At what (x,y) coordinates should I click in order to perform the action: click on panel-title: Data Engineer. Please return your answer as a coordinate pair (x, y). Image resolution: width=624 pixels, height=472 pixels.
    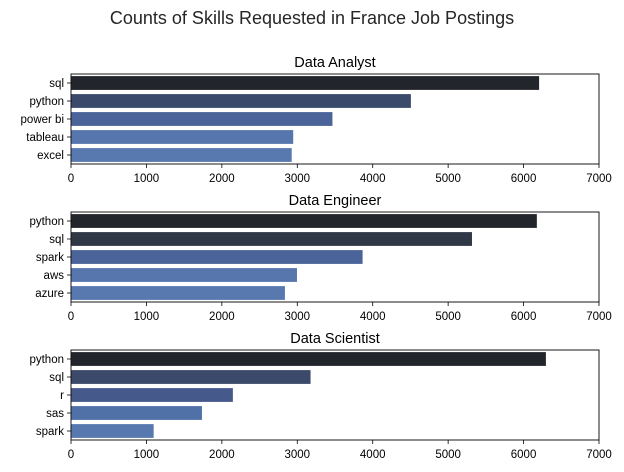
    Looking at the image, I should click on (335, 201).